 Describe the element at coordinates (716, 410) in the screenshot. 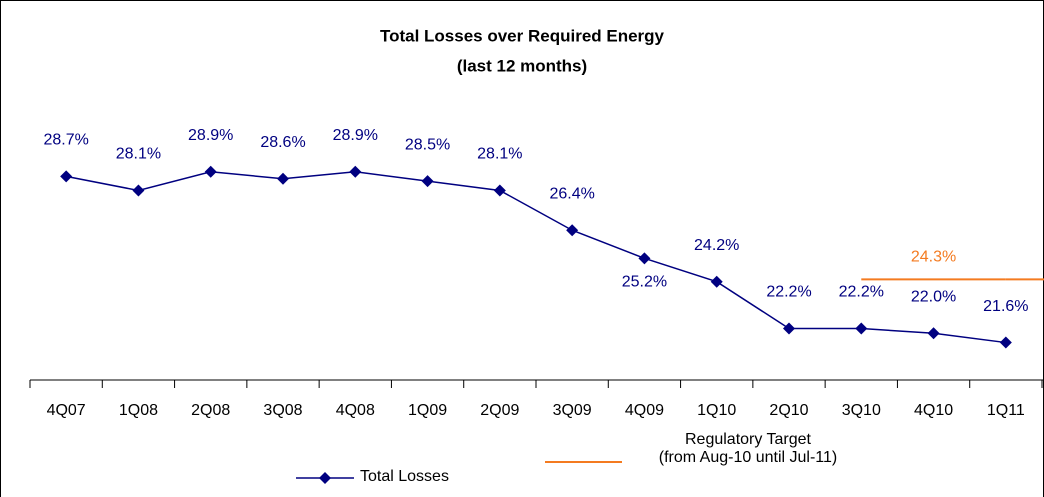

I see `x-tick-label: 1Q10` at that location.